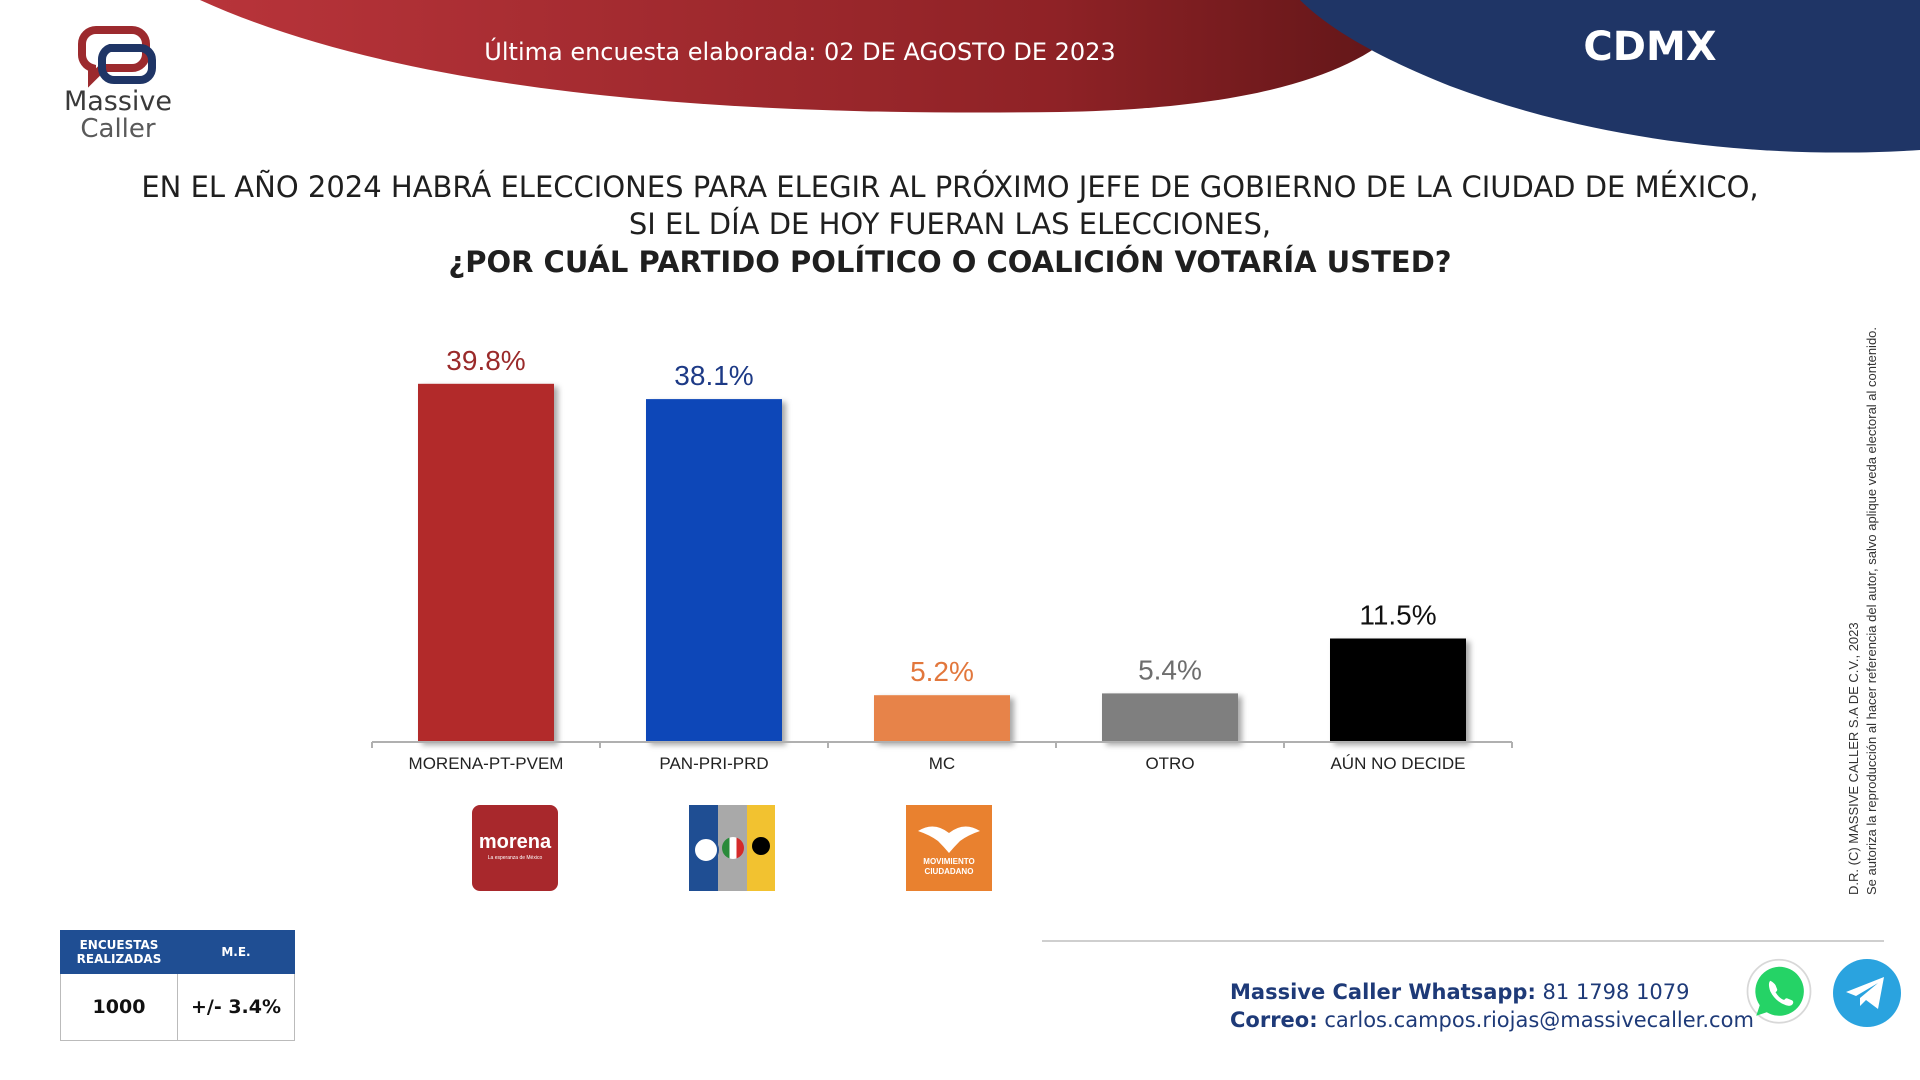 The height and width of the screenshot is (1080, 1920). Describe the element at coordinates (706, 850) in the screenshot. I see `pan-emblem-icon` at that location.